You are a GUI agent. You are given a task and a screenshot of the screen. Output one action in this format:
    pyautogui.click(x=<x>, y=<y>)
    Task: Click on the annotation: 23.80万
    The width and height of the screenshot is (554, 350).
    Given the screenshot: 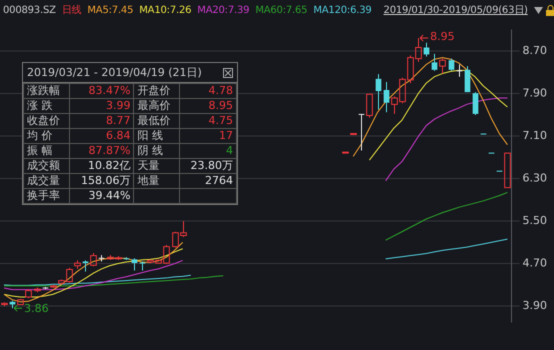 What is the action you would take?
    pyautogui.click(x=211, y=165)
    